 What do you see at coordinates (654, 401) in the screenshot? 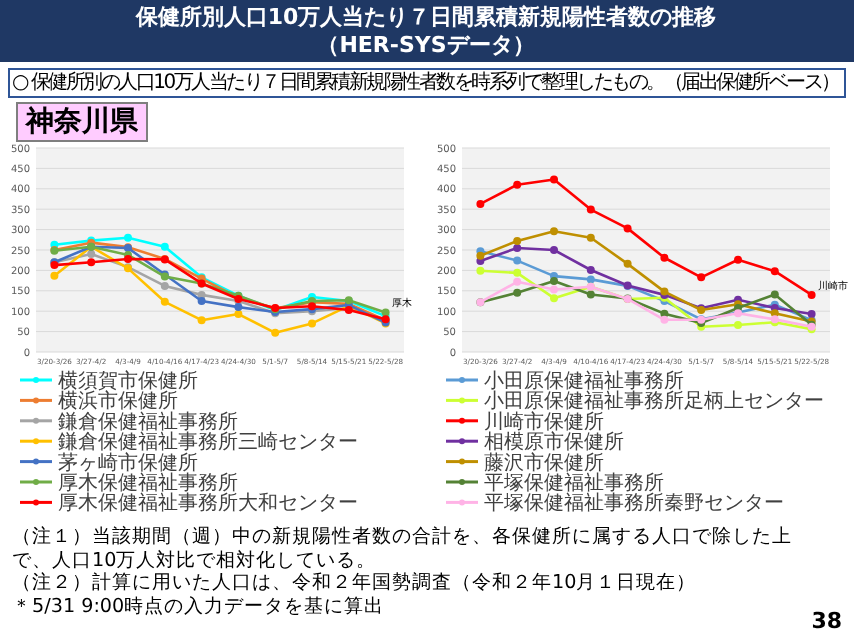
I see `legend-label: 小田原保健福祉事務所足柄上センター` at bounding box center [654, 401].